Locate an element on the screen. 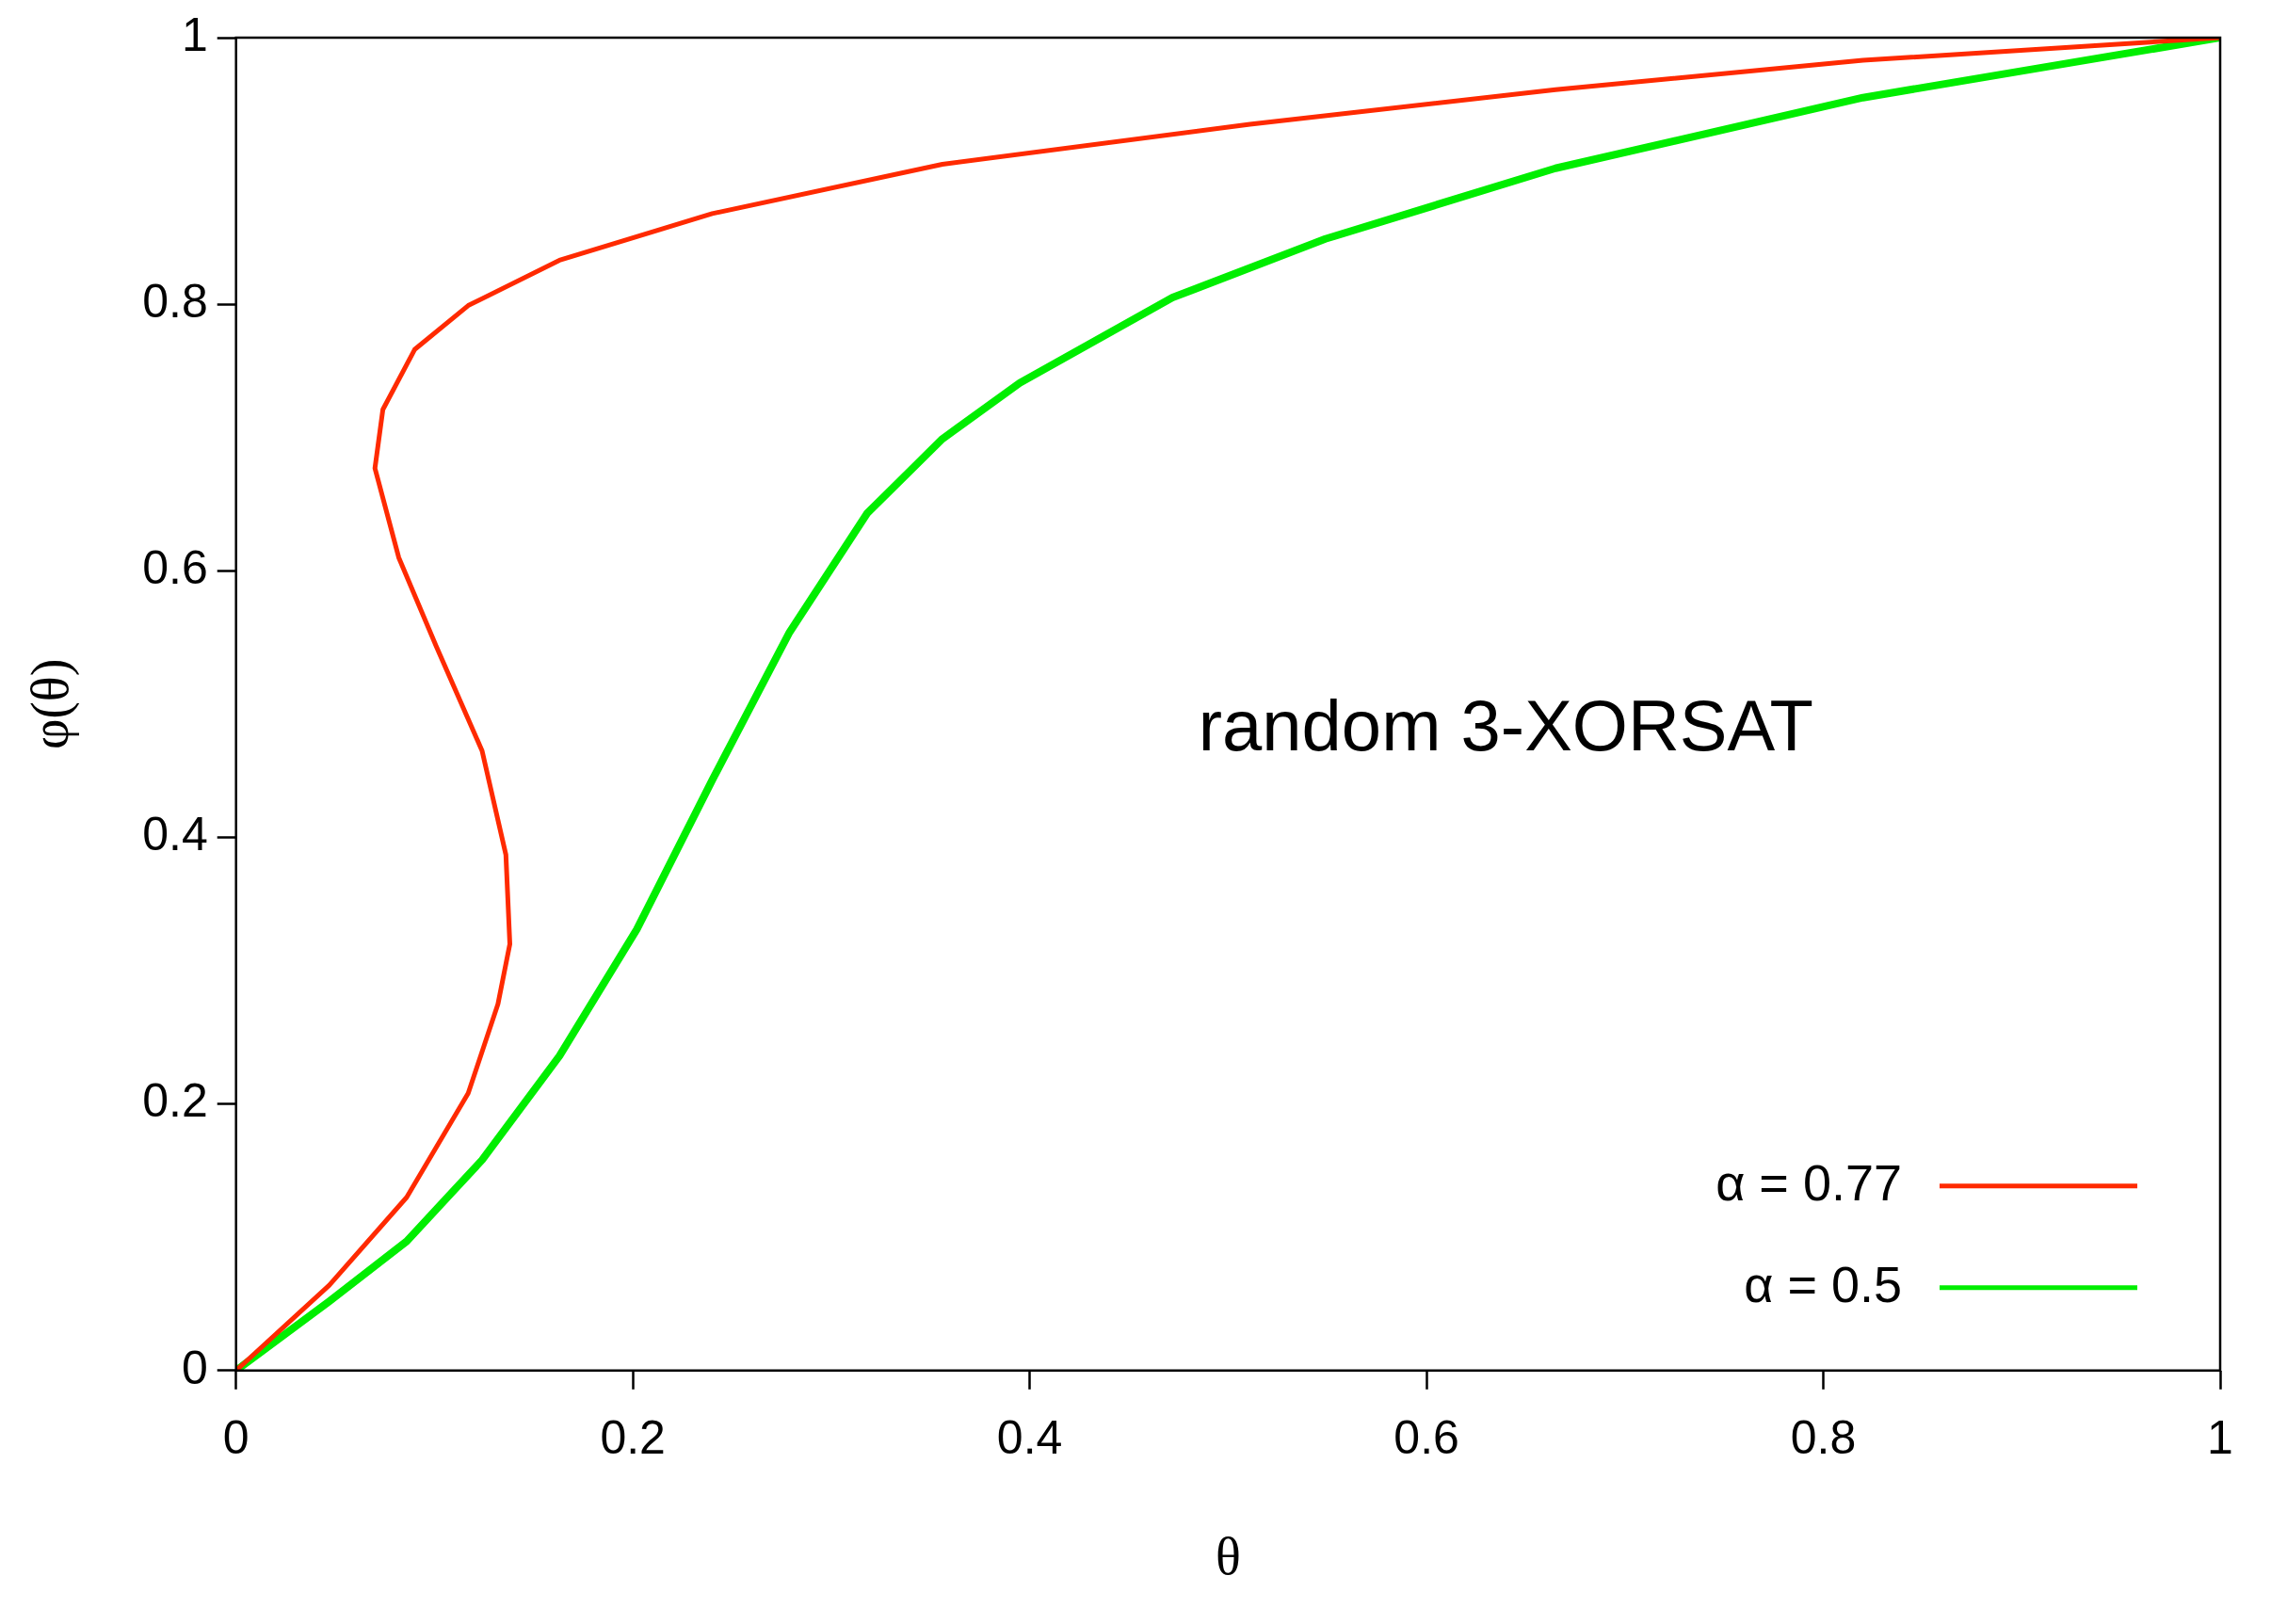  x-axis-title: θ is located at coordinates (1228, 1556).